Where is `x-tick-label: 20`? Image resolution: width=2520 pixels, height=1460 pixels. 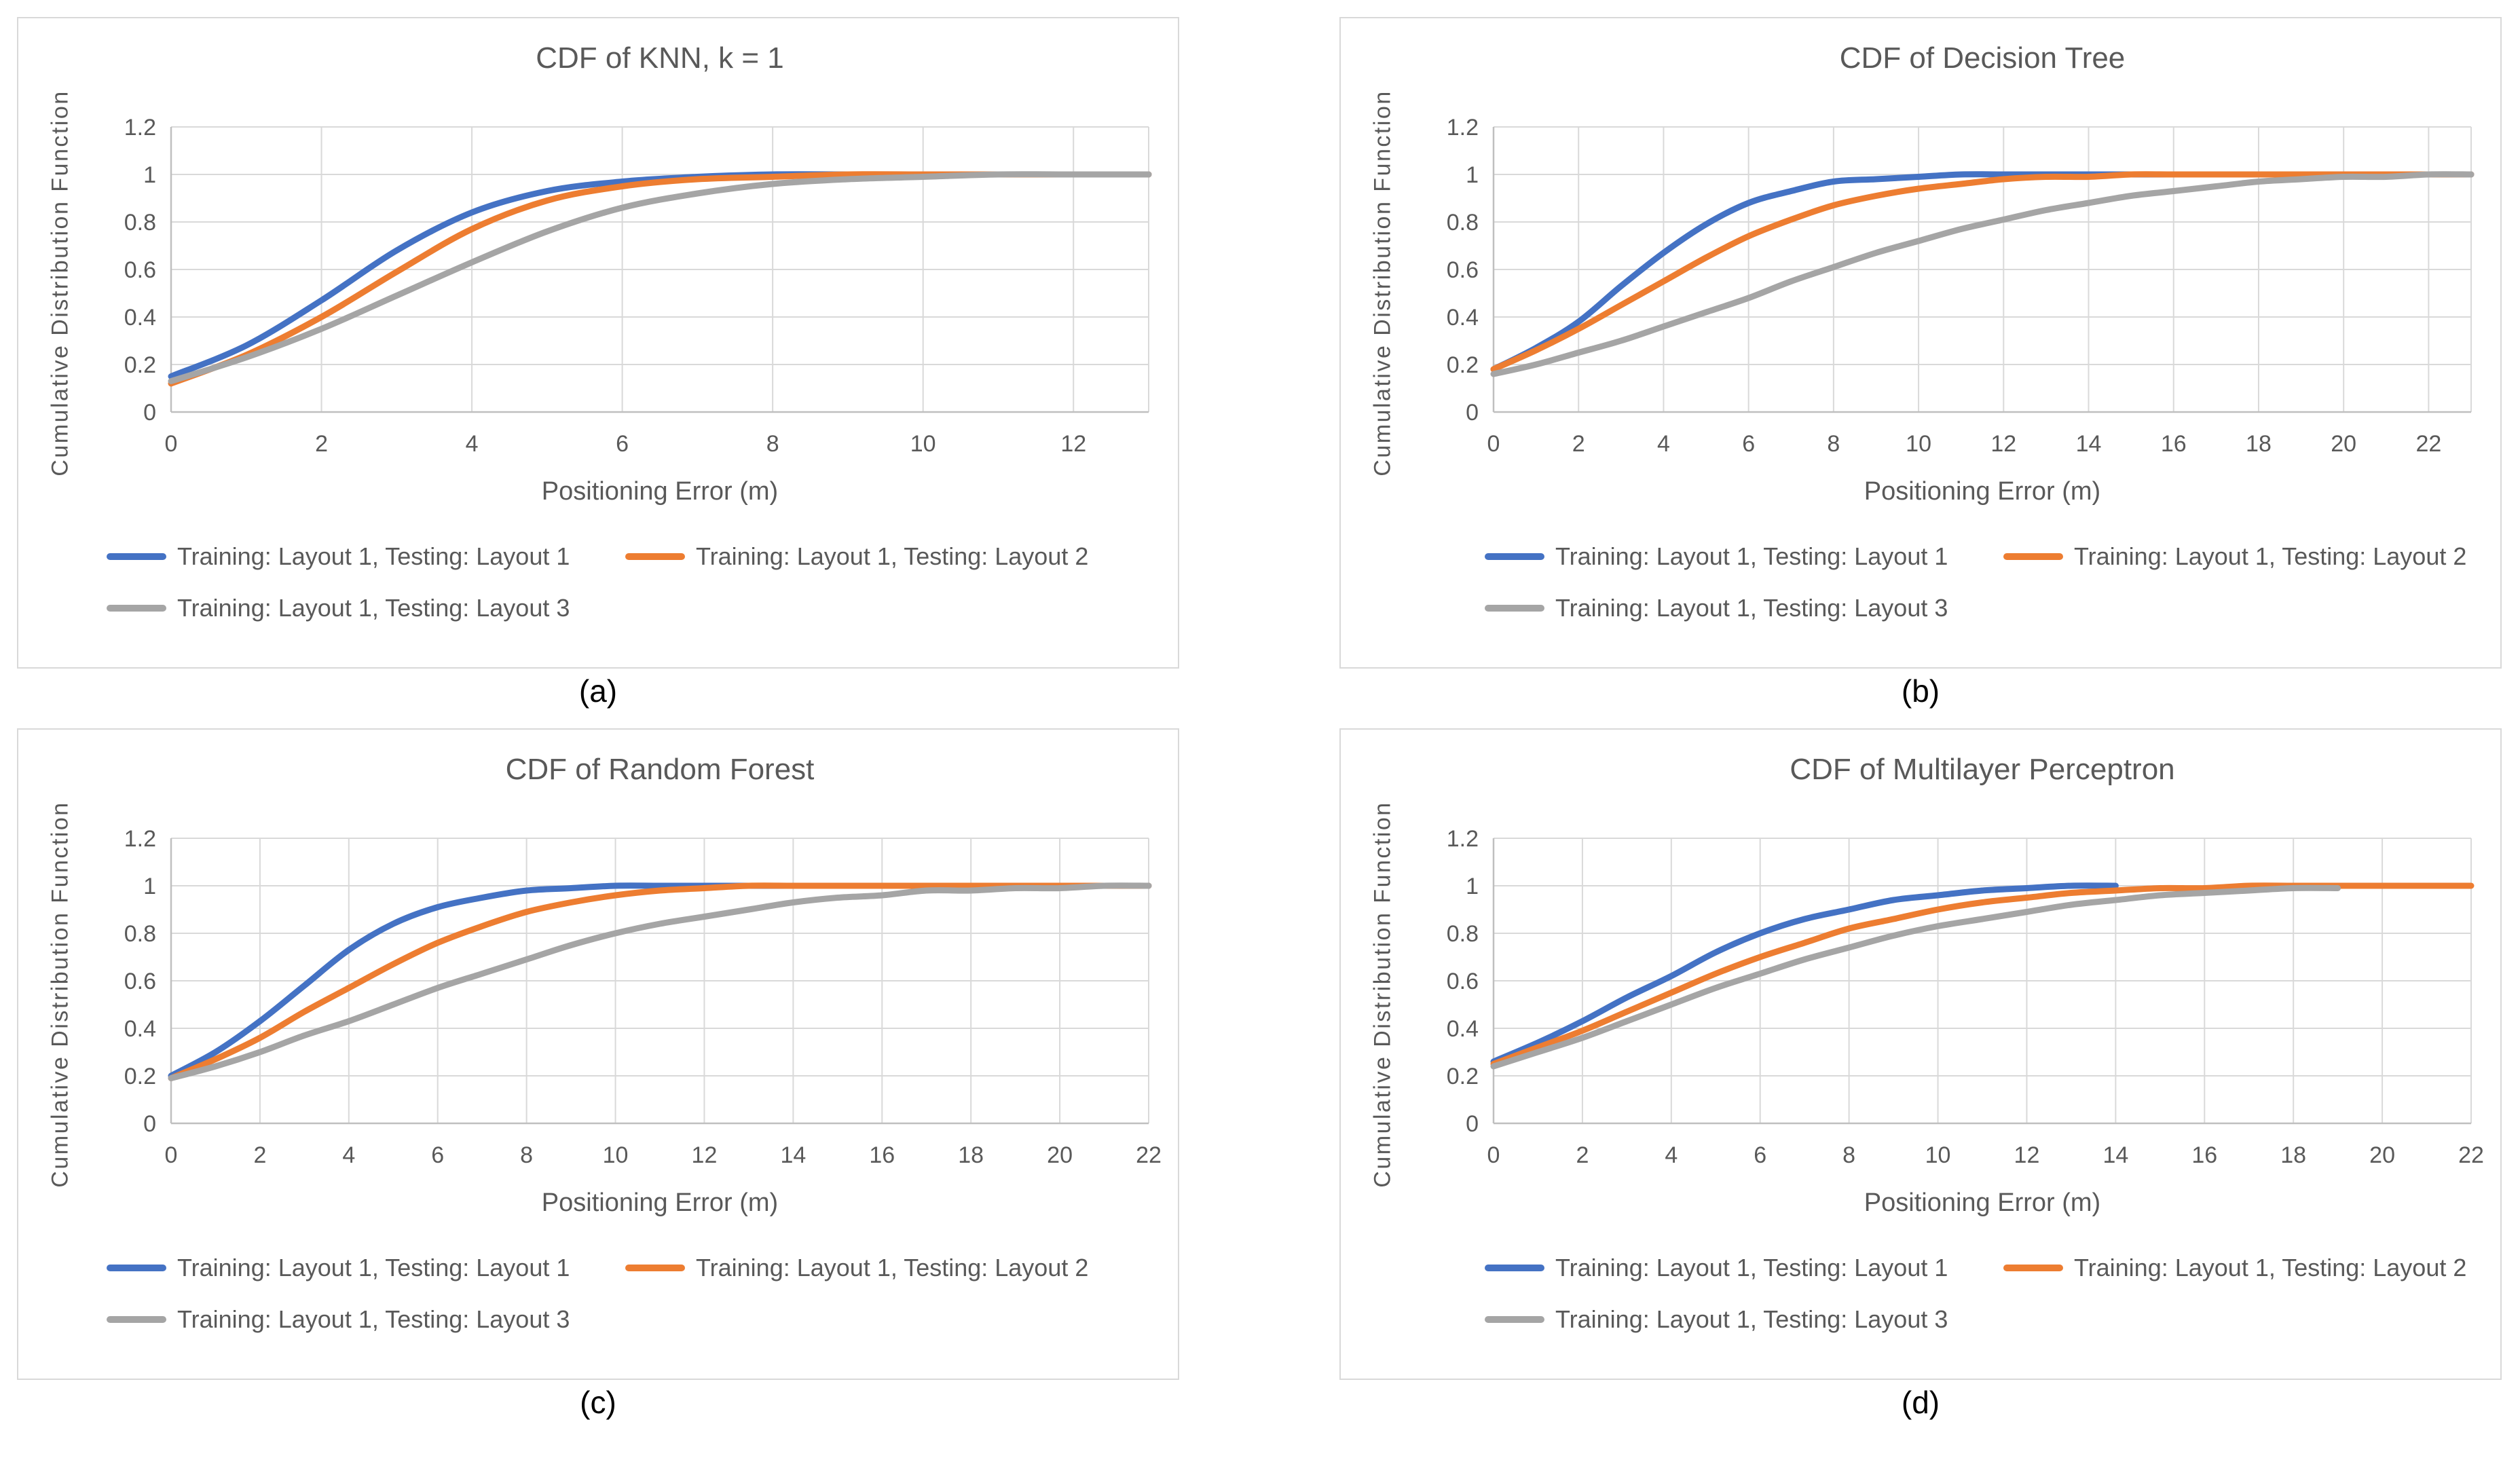
x-tick-label: 20 is located at coordinates (1060, 1155).